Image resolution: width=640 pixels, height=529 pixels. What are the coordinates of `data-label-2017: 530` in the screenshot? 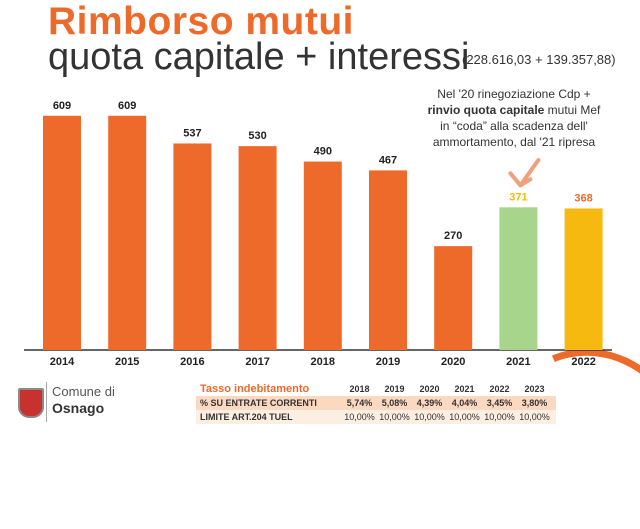 It's located at (257, 136).